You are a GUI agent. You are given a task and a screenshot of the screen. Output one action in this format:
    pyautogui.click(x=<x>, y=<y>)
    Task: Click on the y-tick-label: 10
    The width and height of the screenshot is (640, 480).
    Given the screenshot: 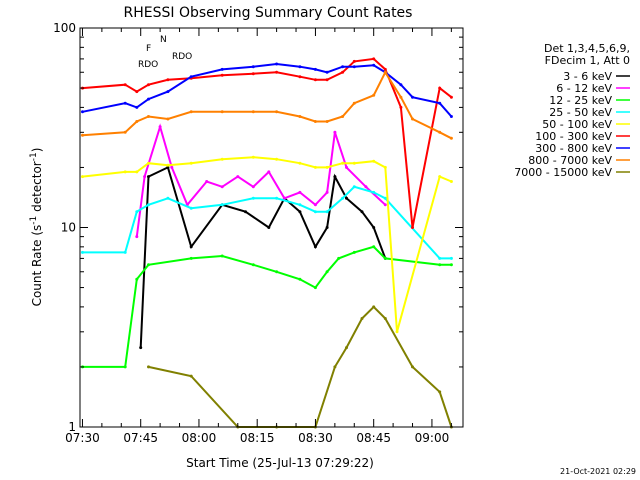 What is the action you would take?
    pyautogui.click(x=68, y=228)
    